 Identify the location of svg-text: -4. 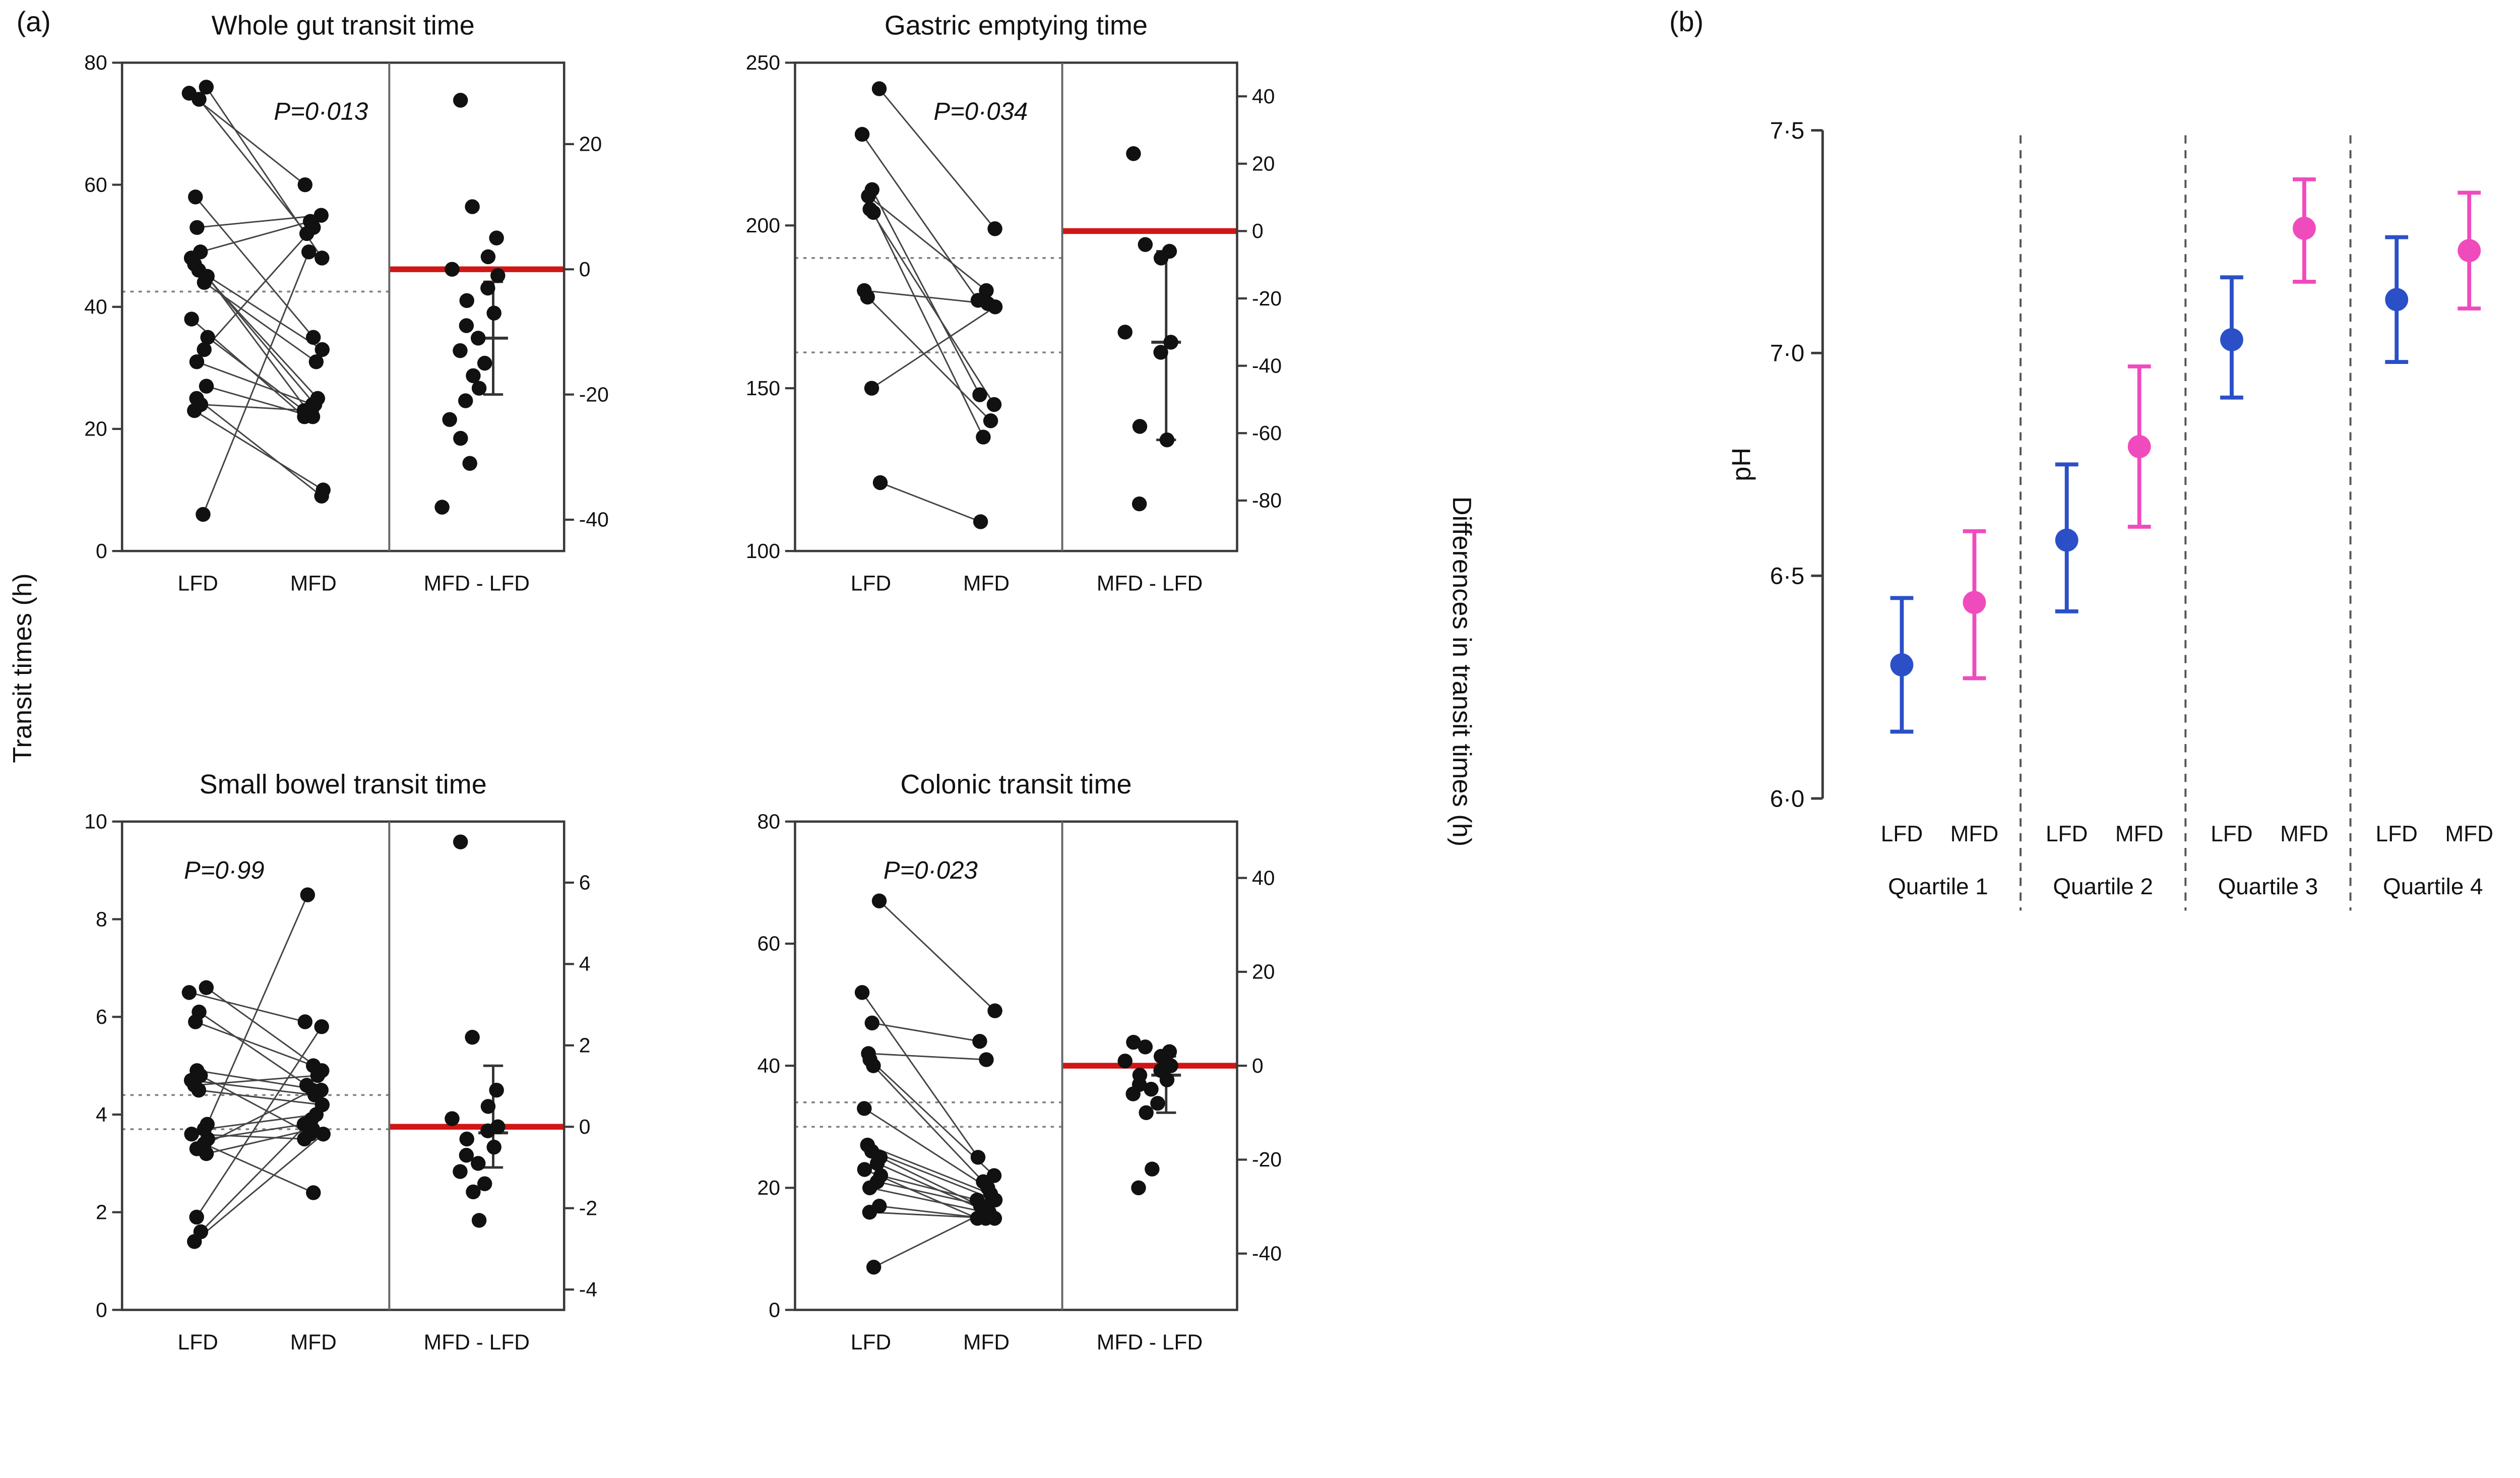
(588, 1289).